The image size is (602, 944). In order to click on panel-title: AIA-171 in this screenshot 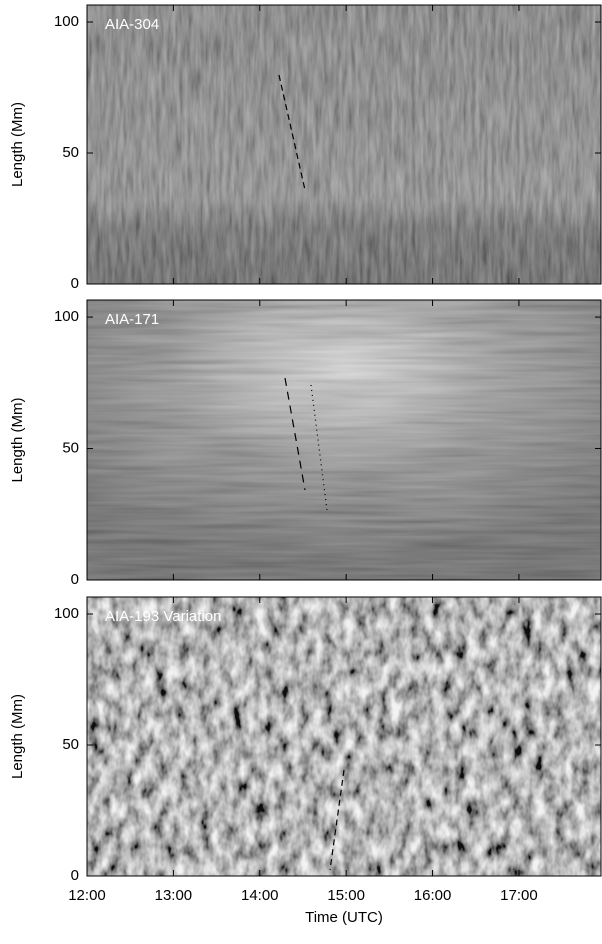, I will do `click(132, 319)`.